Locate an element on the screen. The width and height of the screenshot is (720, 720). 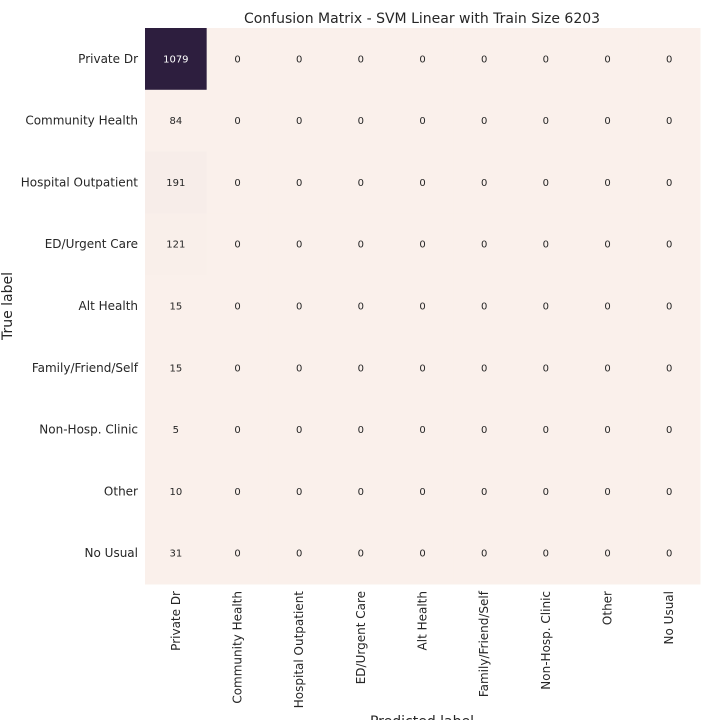
cell-label: 1079 is located at coordinates (175, 59).